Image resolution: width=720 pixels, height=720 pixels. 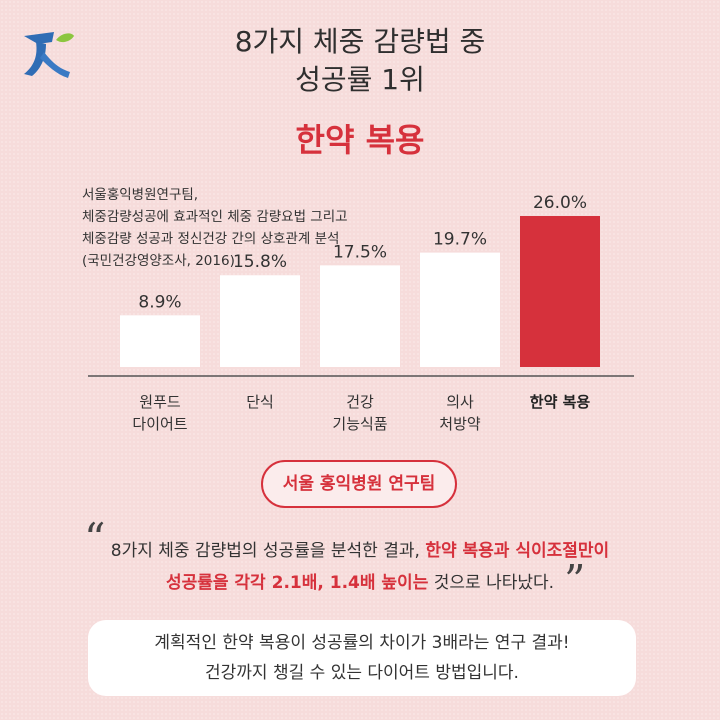 What do you see at coordinates (460, 240) in the screenshot?
I see `bar-value-label: 19.7%` at bounding box center [460, 240].